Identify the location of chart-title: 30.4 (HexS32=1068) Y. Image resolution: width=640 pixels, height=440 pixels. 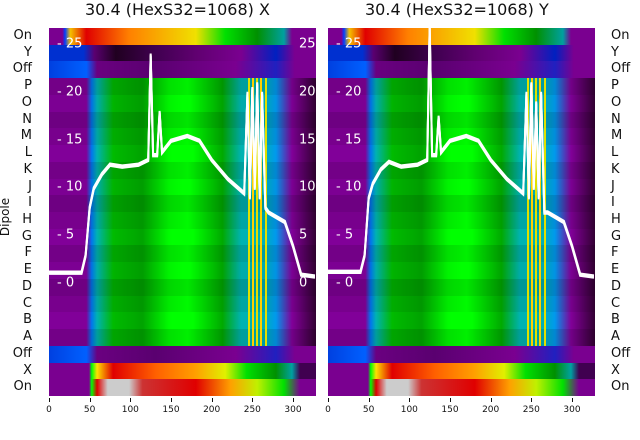
(457, 9).